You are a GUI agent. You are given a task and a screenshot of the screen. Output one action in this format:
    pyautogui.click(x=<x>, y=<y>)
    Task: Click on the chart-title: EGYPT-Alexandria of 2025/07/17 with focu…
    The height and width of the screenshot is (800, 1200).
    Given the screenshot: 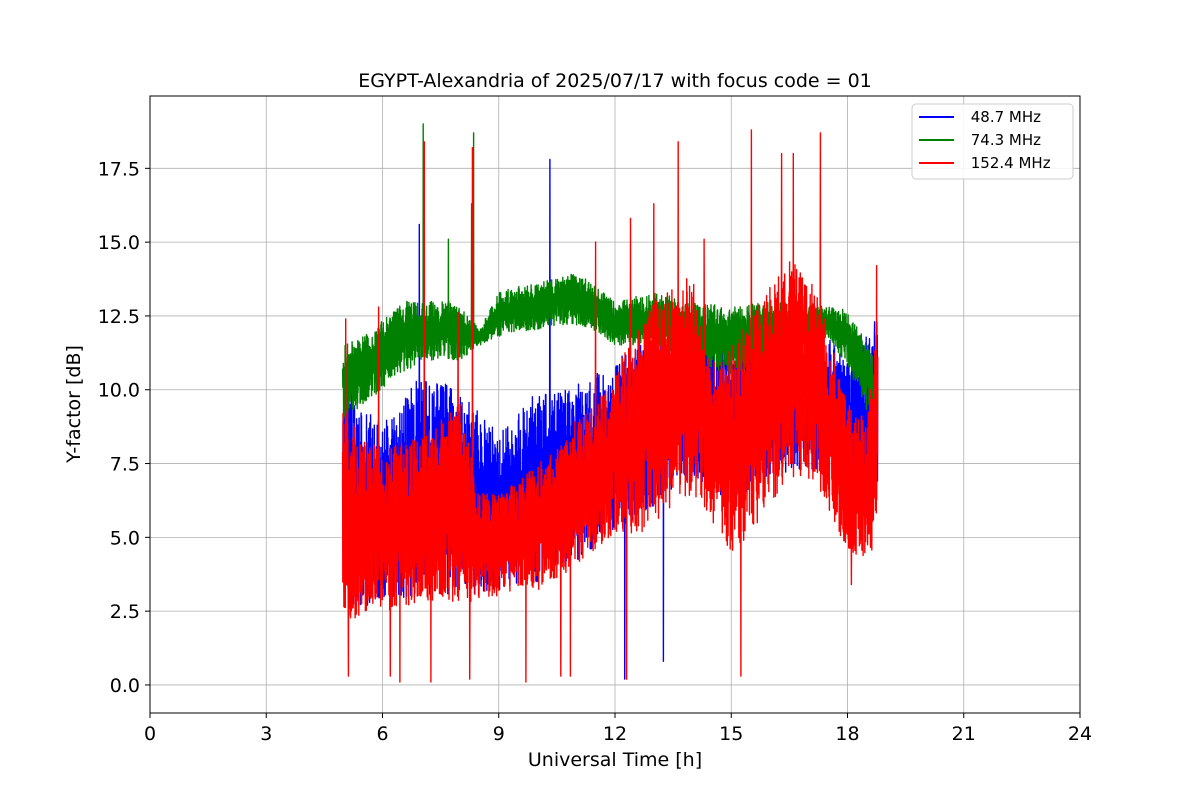 What is the action you would take?
    pyautogui.click(x=615, y=81)
    